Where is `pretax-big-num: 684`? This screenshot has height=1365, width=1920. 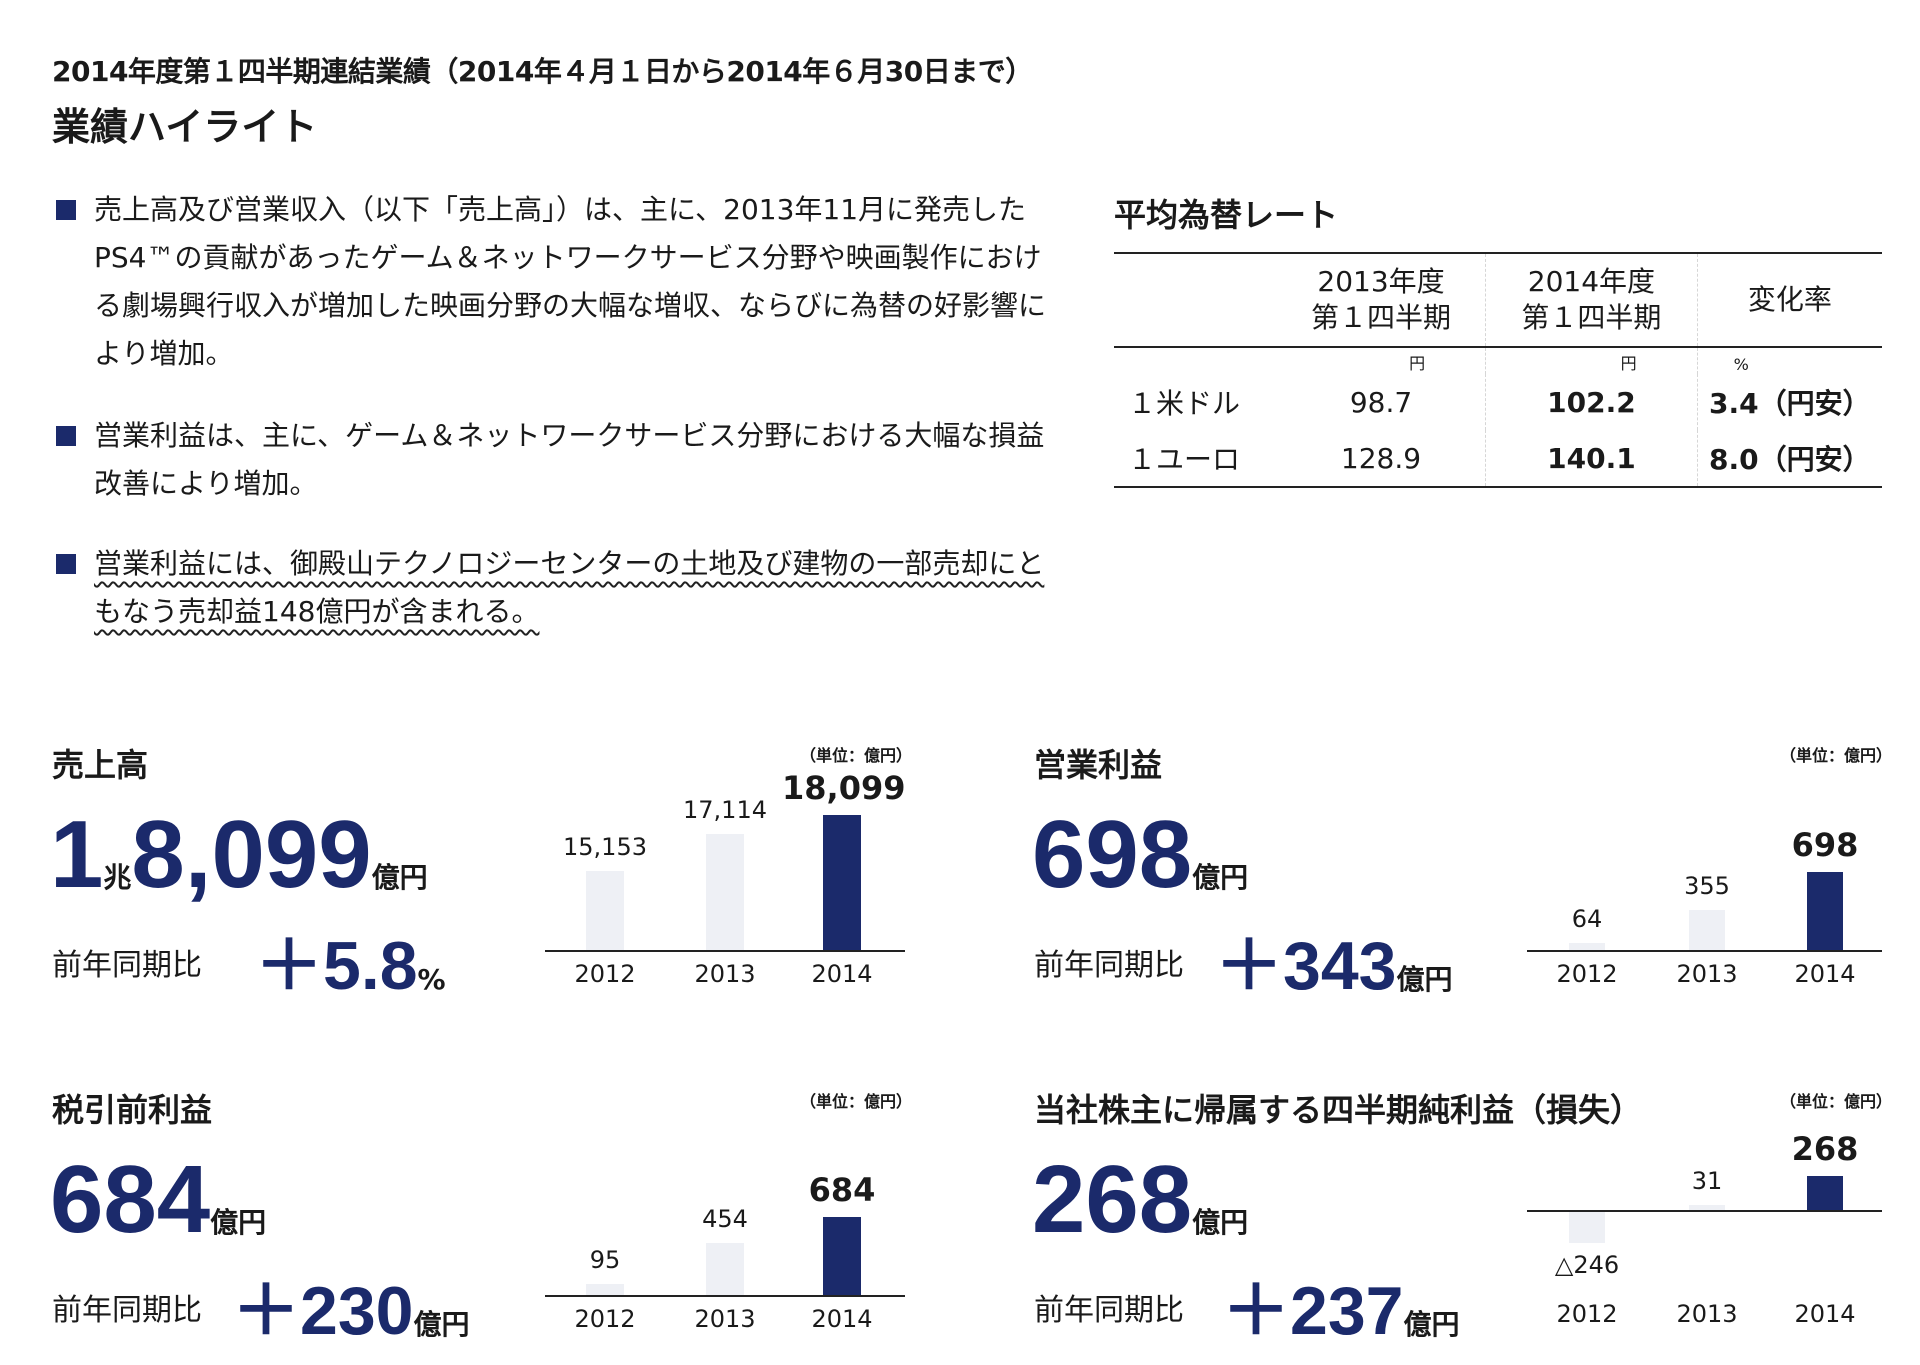
pretax-big-num: 684 is located at coordinates (130, 1199).